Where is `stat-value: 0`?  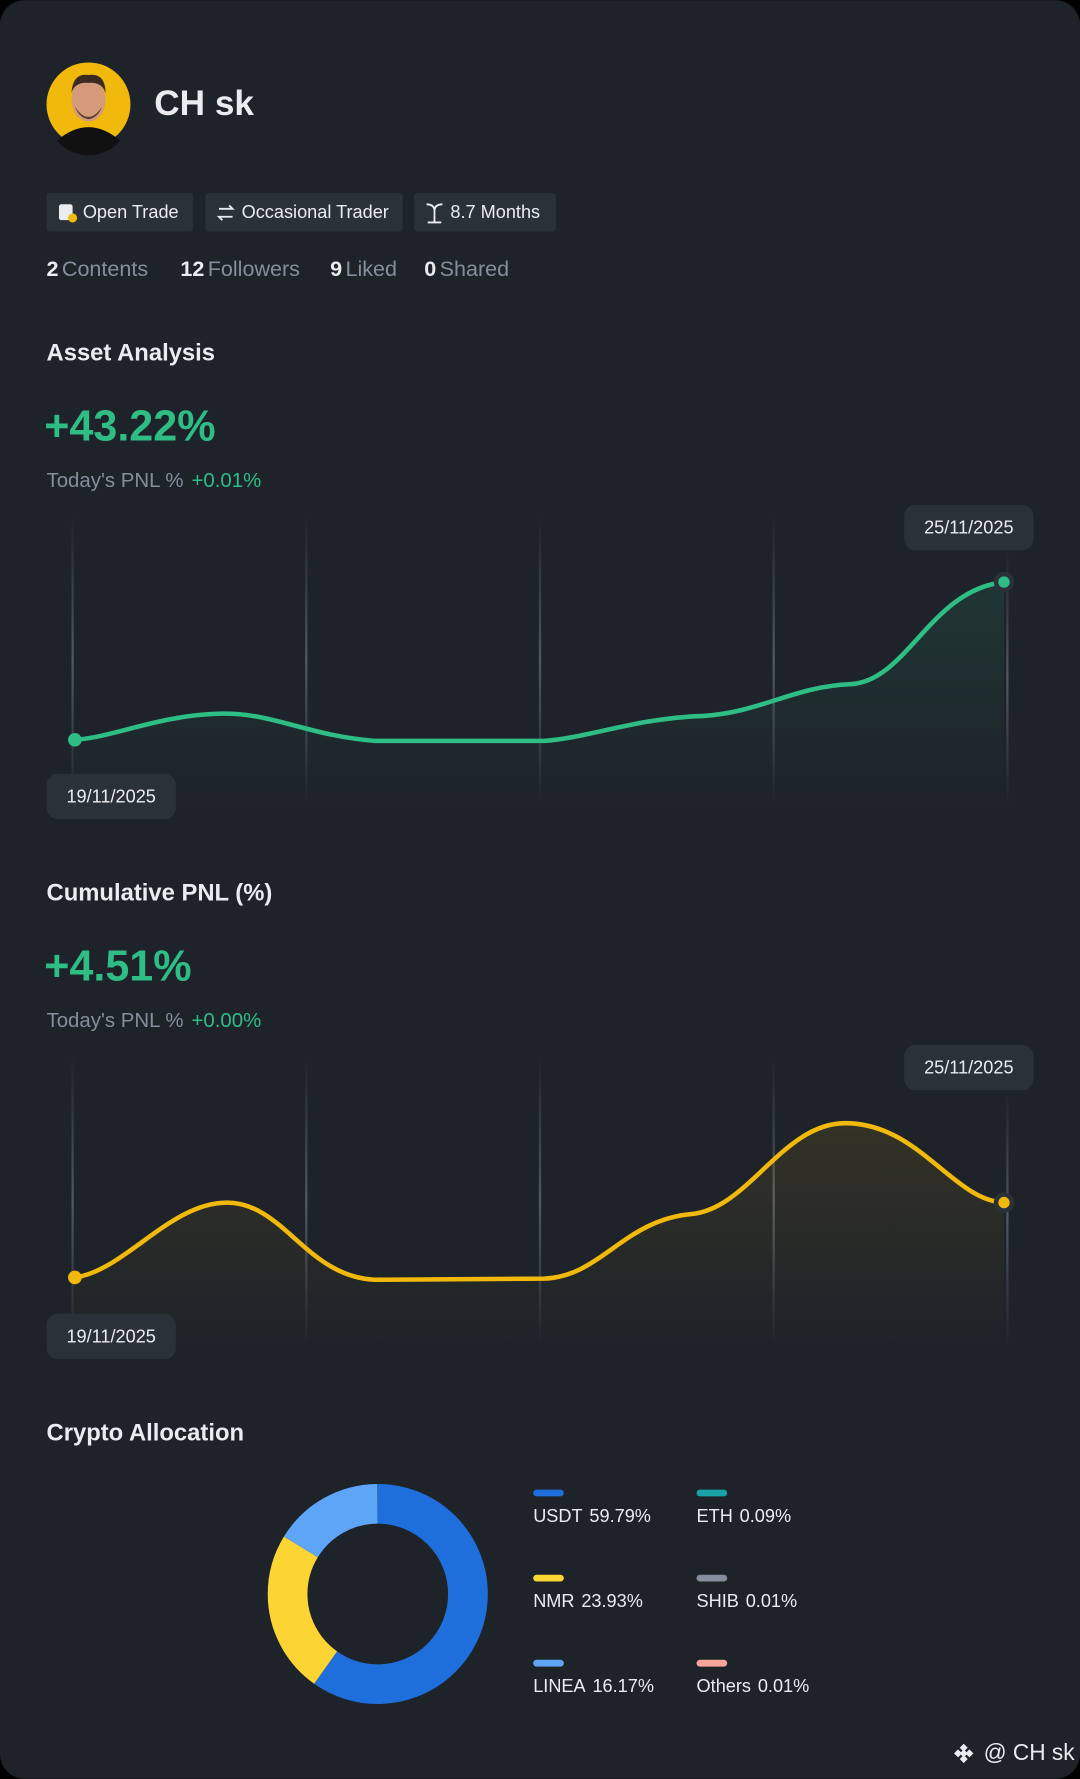
stat-value: 0 is located at coordinates (430, 268).